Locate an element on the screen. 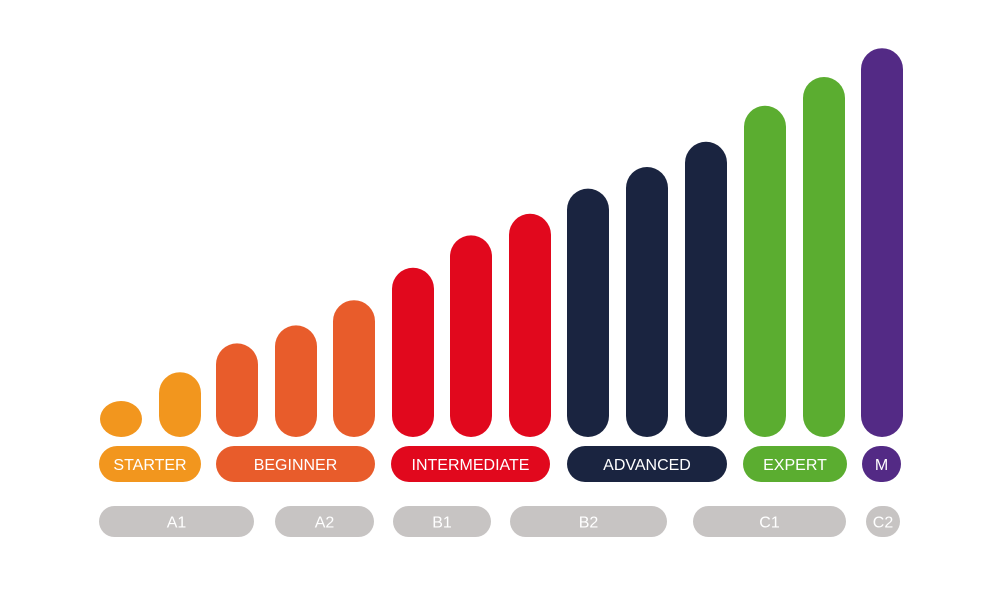 The width and height of the screenshot is (1000, 599). cefr-pill-a1-label: A1 is located at coordinates (177, 523).